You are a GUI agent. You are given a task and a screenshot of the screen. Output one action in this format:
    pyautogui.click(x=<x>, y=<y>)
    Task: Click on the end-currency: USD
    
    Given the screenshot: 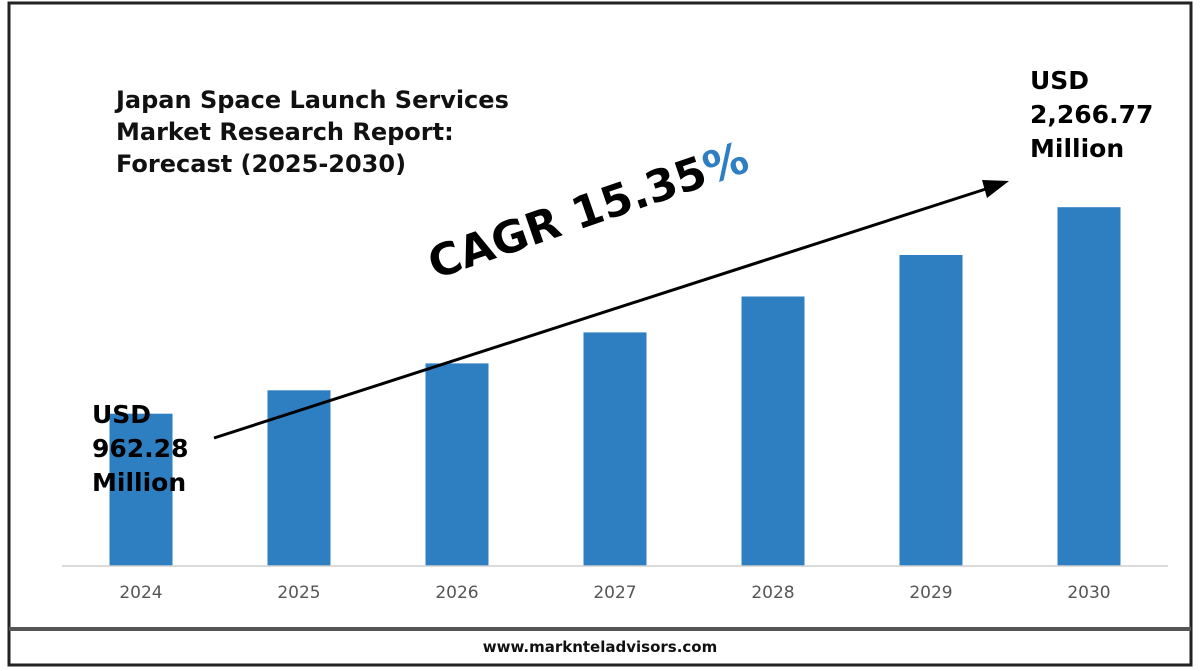 What is the action you would take?
    pyautogui.click(x=1060, y=80)
    